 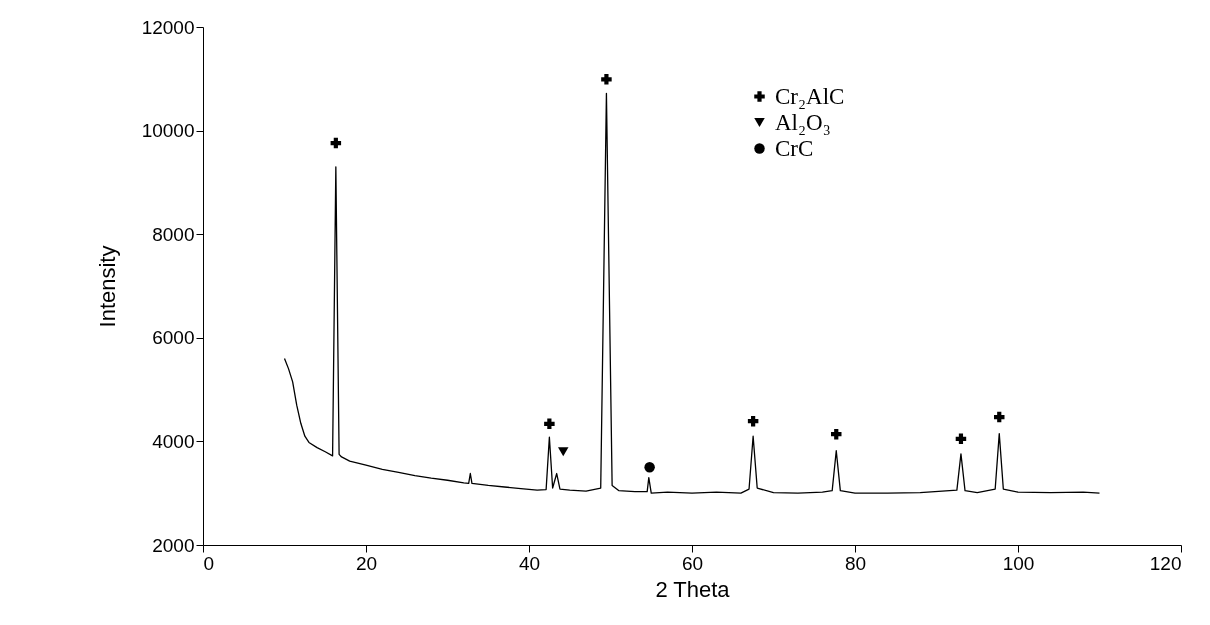 What do you see at coordinates (107, 286) in the screenshot?
I see `y-axis-title: Intensity` at bounding box center [107, 286].